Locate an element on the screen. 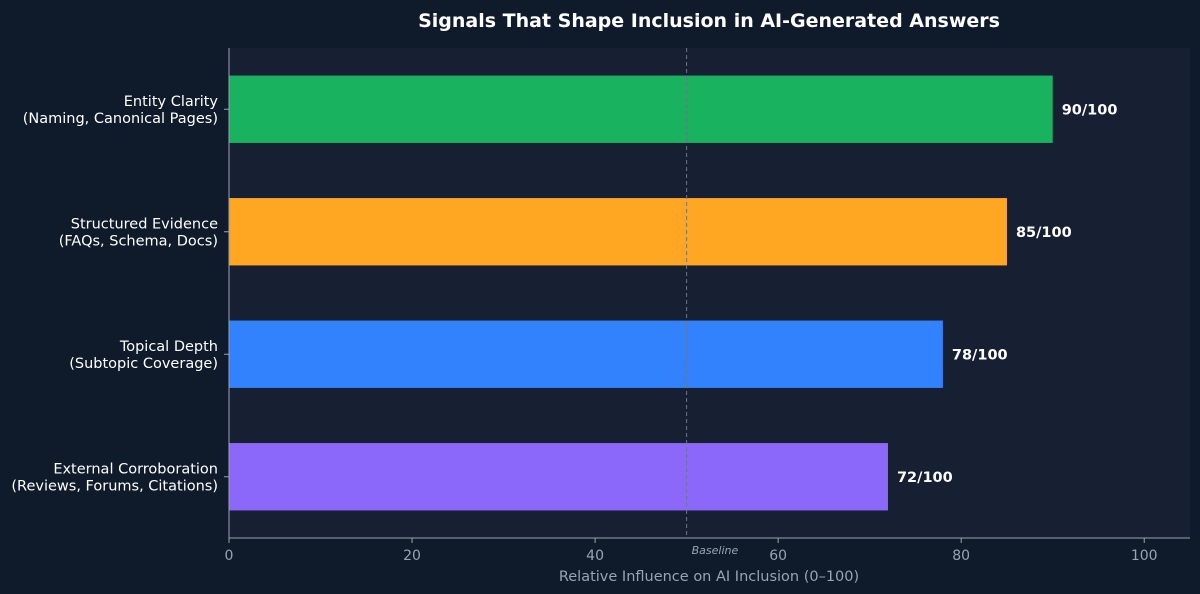 Image resolution: width=1200 pixels, height=594 pixels. value-label-3: 78/100 is located at coordinates (980, 355).